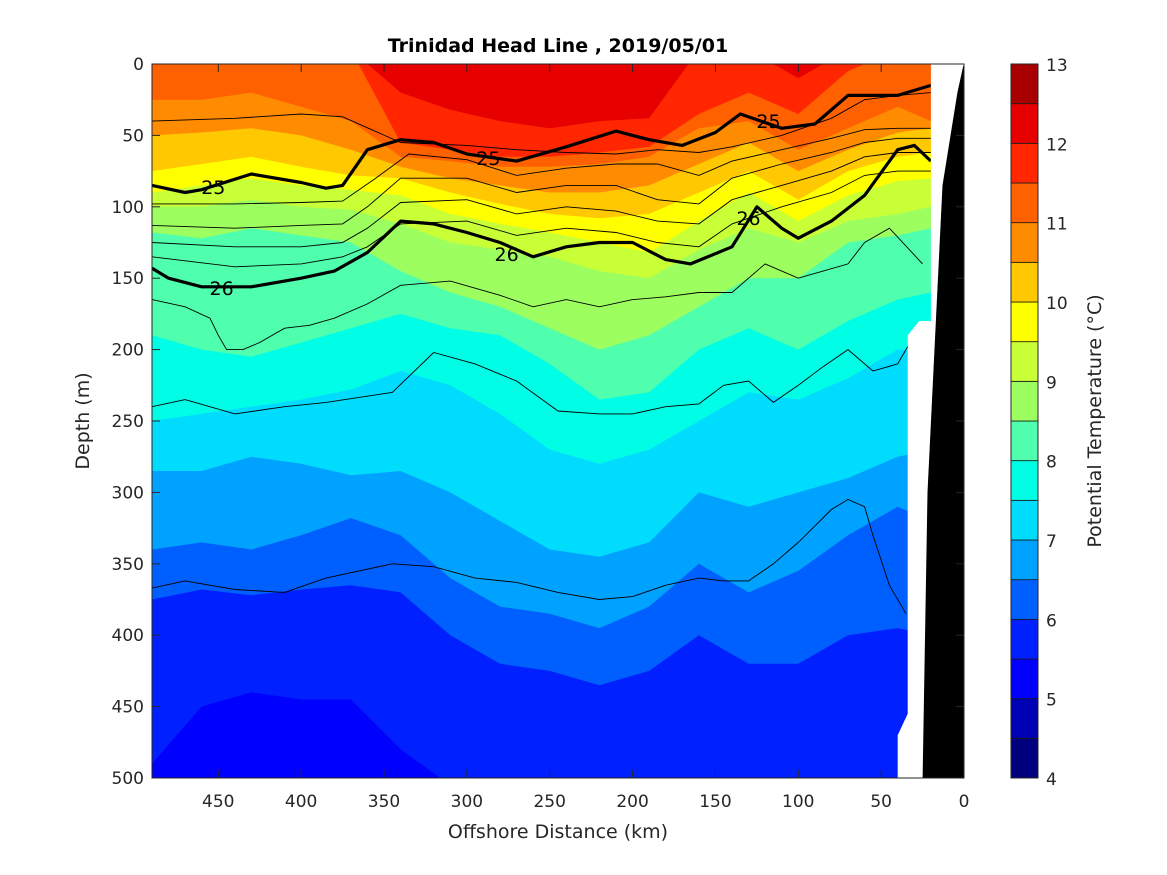 This screenshot has height=875, width=1167. I want to click on y-tick-label: 250, so click(128, 422).